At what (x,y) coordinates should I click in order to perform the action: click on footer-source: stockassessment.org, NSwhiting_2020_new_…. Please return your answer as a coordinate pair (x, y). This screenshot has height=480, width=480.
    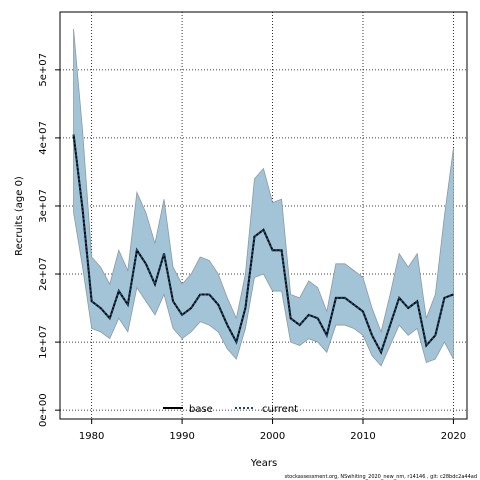
    Looking at the image, I should click on (381, 477).